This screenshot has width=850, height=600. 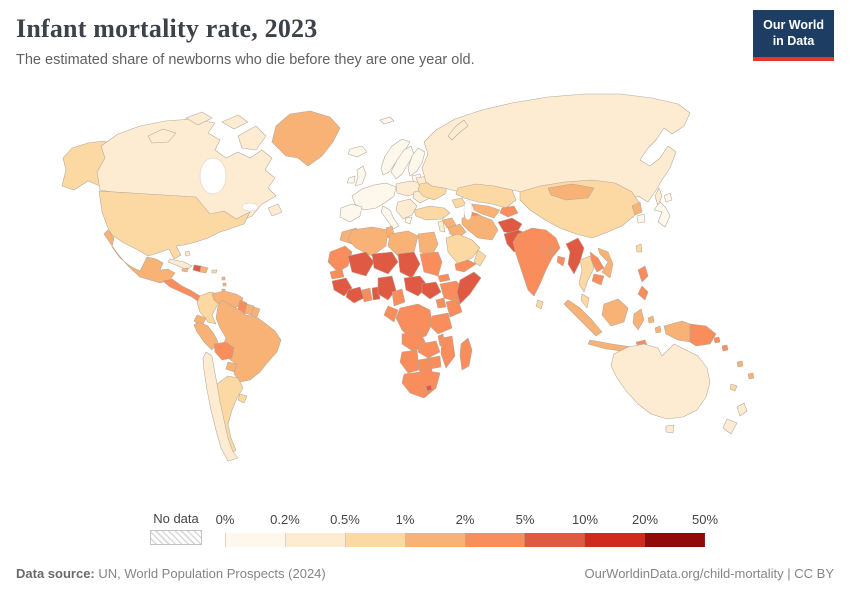 I want to click on country-oman, so click(x=480, y=258).